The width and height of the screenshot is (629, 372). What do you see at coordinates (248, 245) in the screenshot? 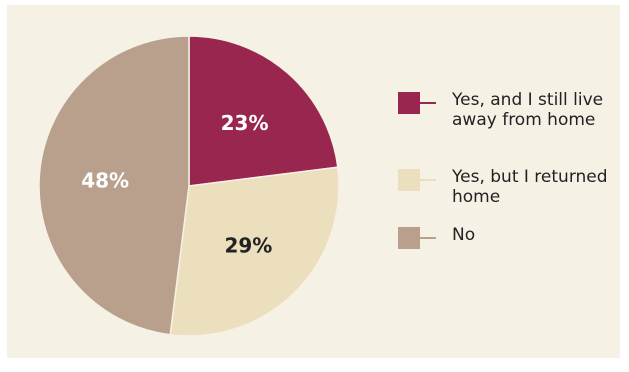
I see `slice-value-label: 29%` at bounding box center [248, 245].